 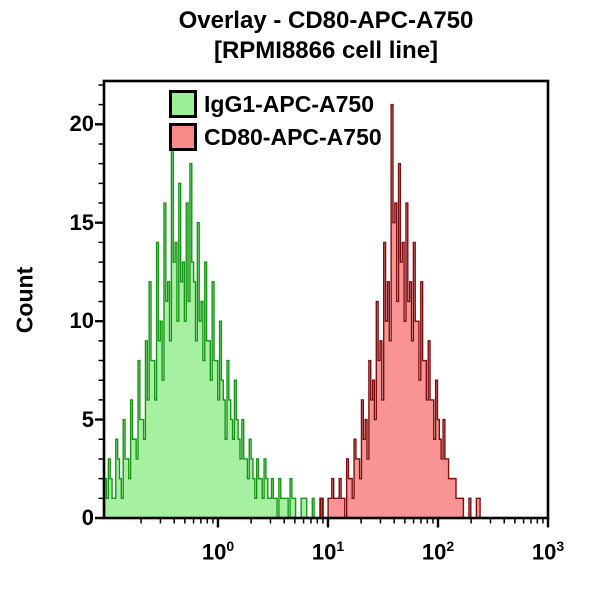 I want to click on y-tick-label-0: 0, so click(x=87, y=517).